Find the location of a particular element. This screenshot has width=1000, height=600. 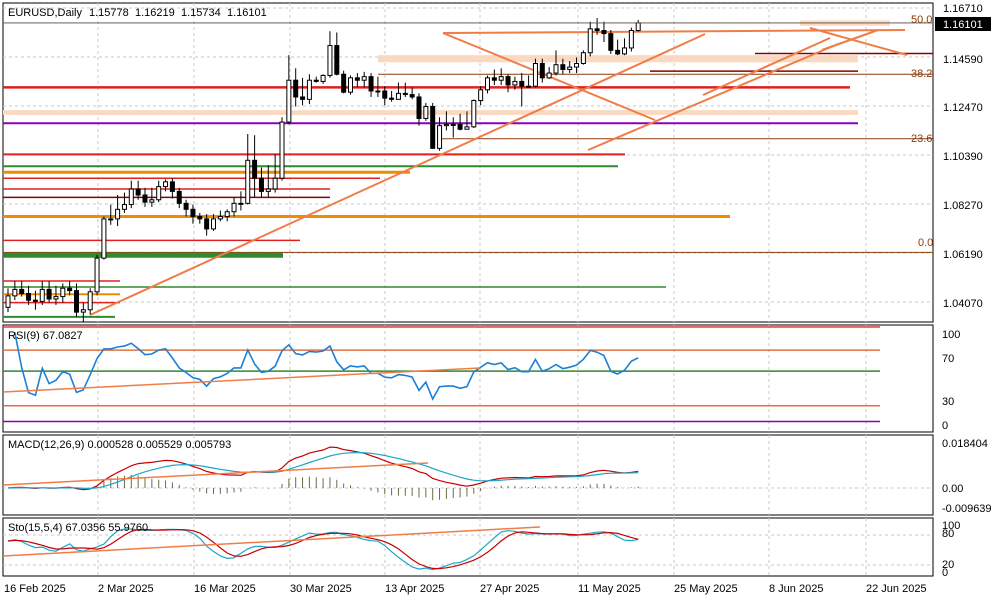

date-tick: 11 May 2025 is located at coordinates (609, 589).